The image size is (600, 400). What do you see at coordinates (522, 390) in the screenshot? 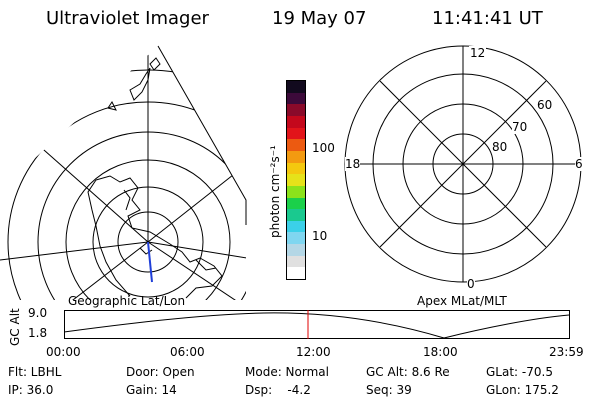
I see `glon-status: GLon: 175.2` at bounding box center [522, 390].